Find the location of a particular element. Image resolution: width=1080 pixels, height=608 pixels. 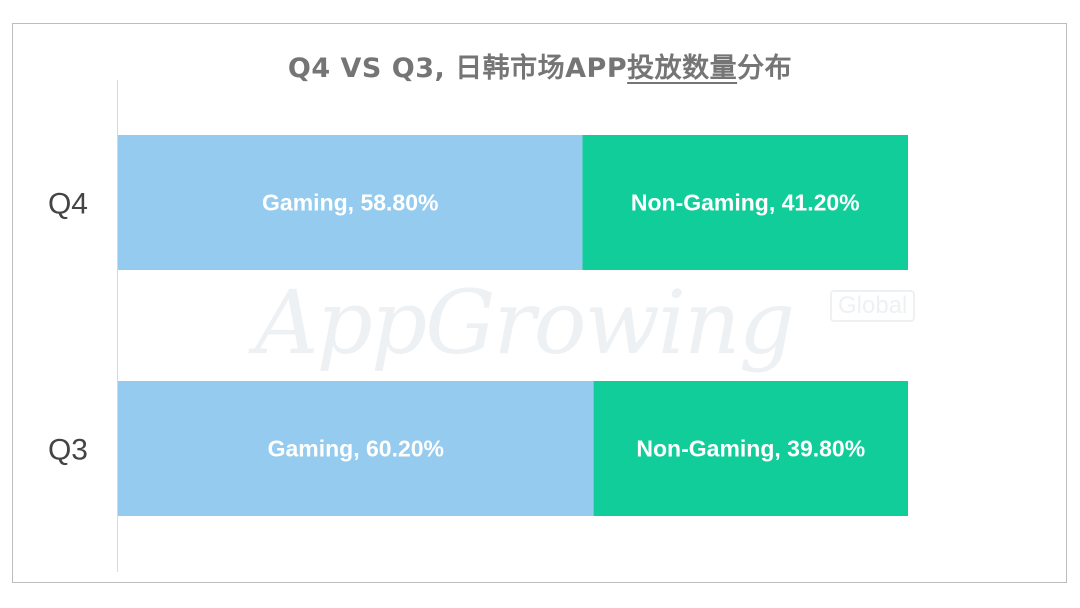

category-label-Q3: Q3 is located at coordinates (68, 450).